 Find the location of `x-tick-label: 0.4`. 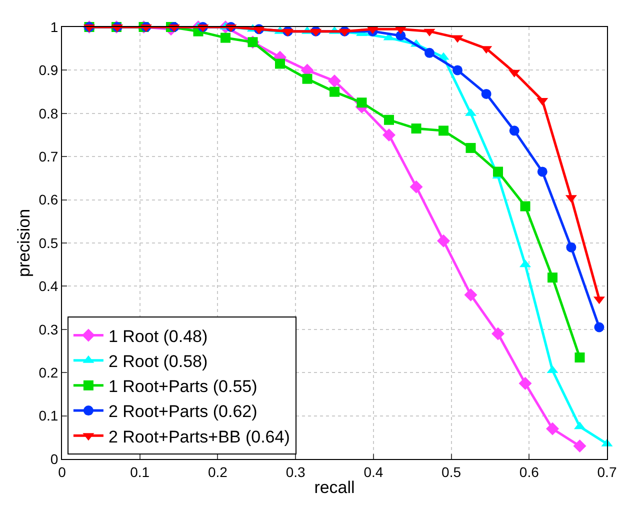

x-tick-label: 0.4 is located at coordinates (374, 472).